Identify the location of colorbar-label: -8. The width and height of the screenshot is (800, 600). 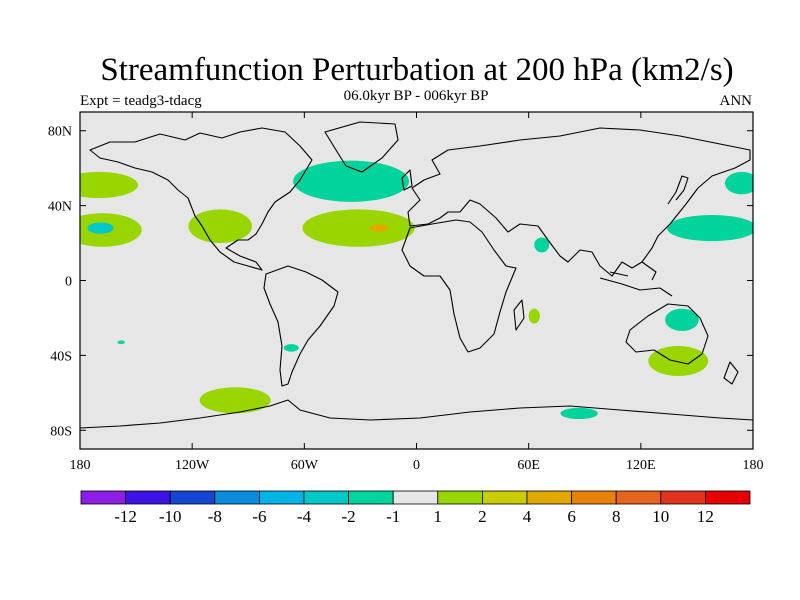
(215, 516).